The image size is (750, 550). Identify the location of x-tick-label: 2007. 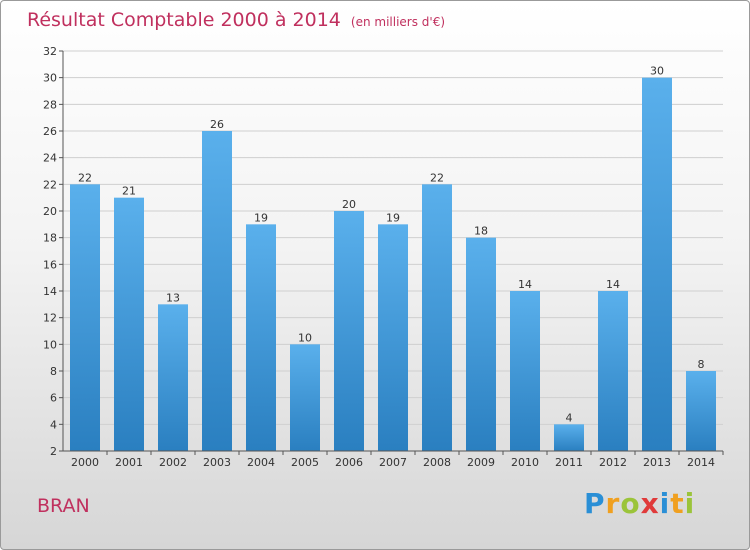
(393, 462).